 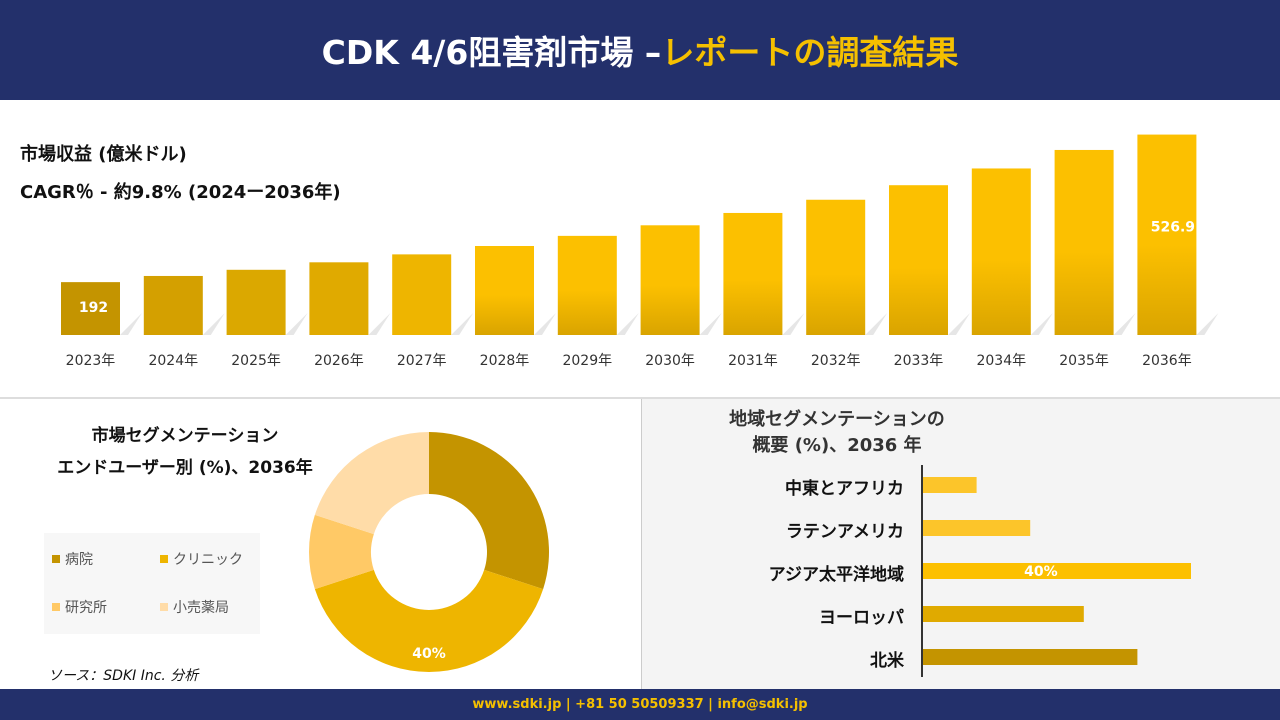 What do you see at coordinates (1003, 614) in the screenshot?
I see `bar-ヨーロッパ` at bounding box center [1003, 614].